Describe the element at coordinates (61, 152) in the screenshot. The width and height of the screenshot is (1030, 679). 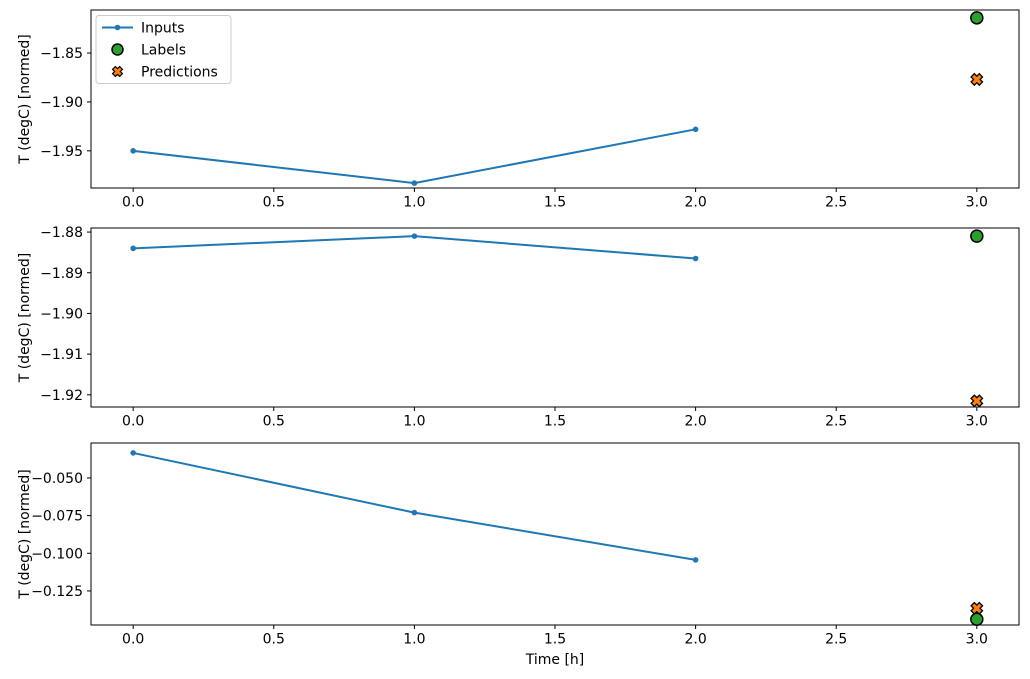
I see `y-tick-label: −1.95` at that location.